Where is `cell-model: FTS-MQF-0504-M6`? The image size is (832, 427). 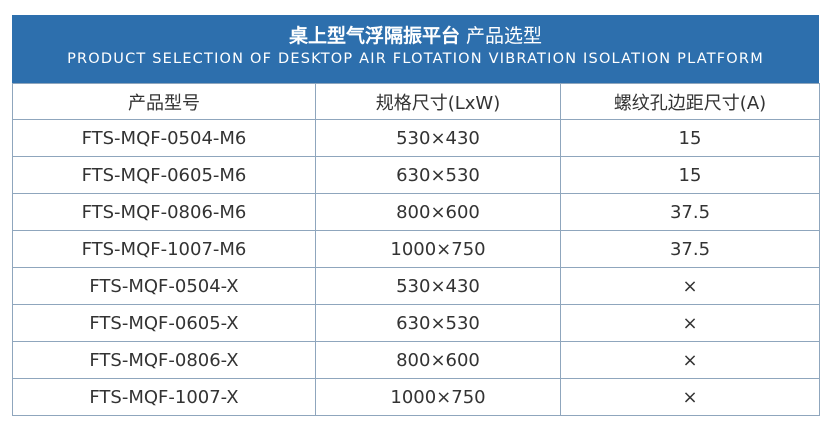 cell-model: FTS-MQF-0504-M6 is located at coordinates (164, 138).